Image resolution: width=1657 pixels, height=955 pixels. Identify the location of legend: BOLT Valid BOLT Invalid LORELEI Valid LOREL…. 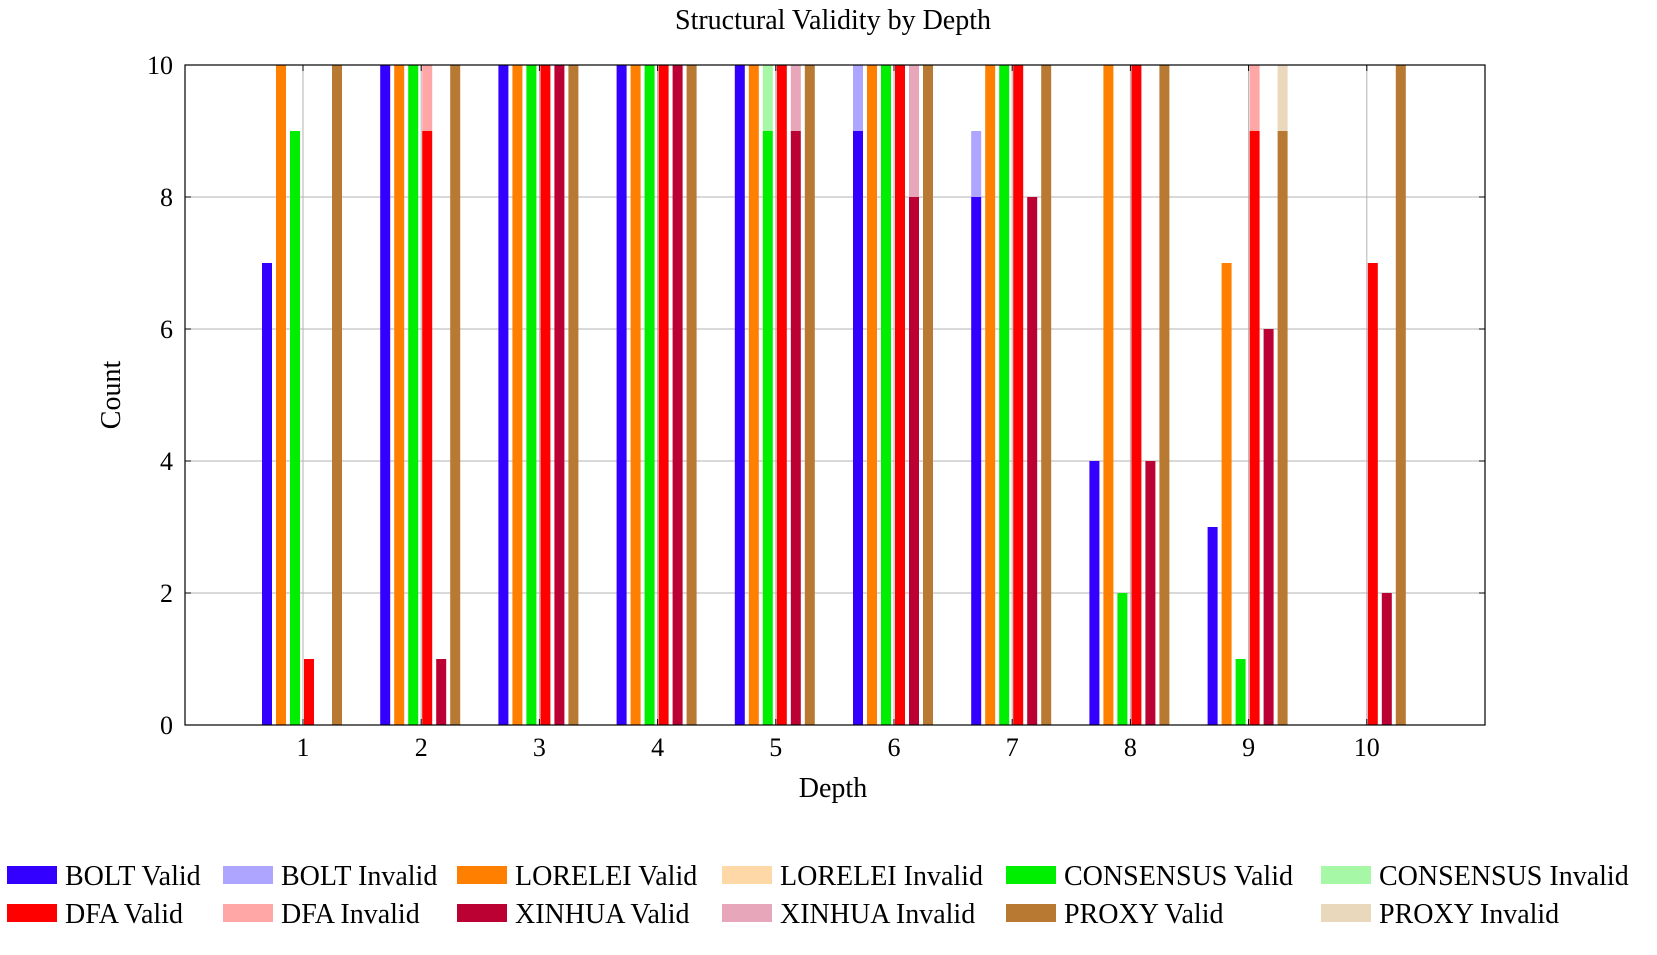
(818, 895).